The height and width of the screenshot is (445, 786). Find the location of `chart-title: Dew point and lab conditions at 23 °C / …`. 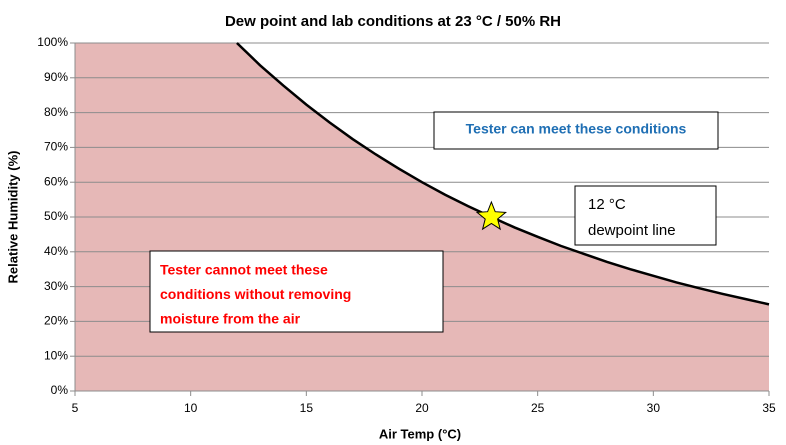

chart-title: Dew point and lab conditions at 23 °C / … is located at coordinates (393, 21).